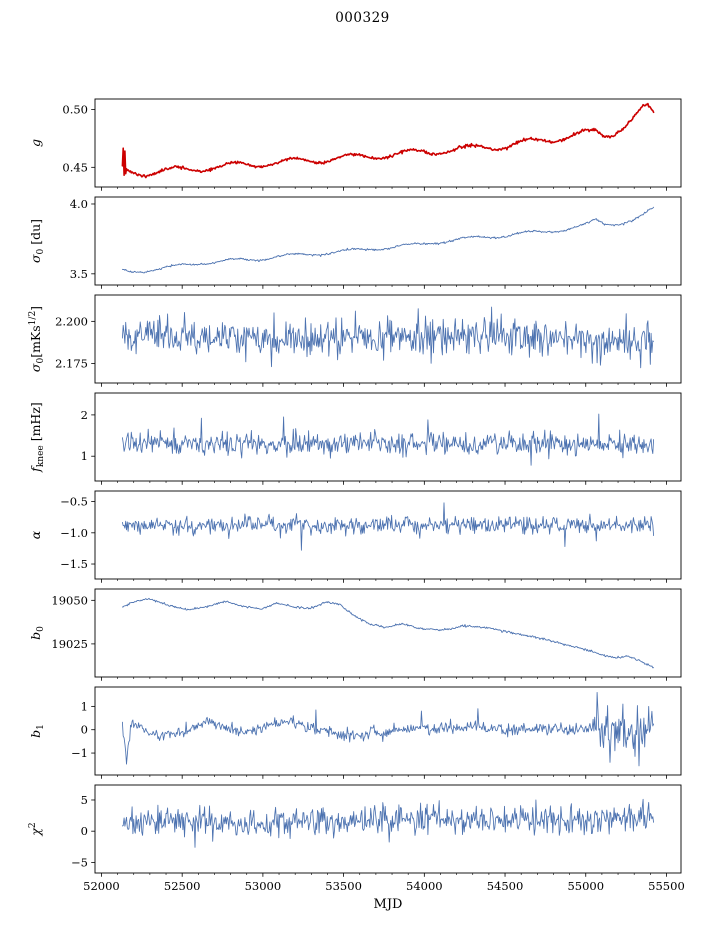  What do you see at coordinates (388, 904) in the screenshot?
I see `x-axis-title: MJD` at bounding box center [388, 904].